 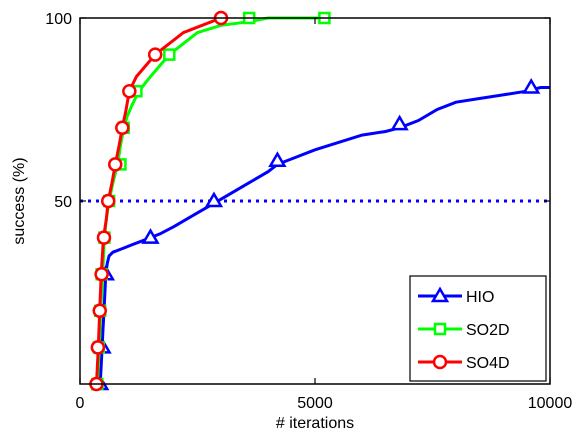 I want to click on x-tick-label-2: 10000, so click(x=550, y=403).